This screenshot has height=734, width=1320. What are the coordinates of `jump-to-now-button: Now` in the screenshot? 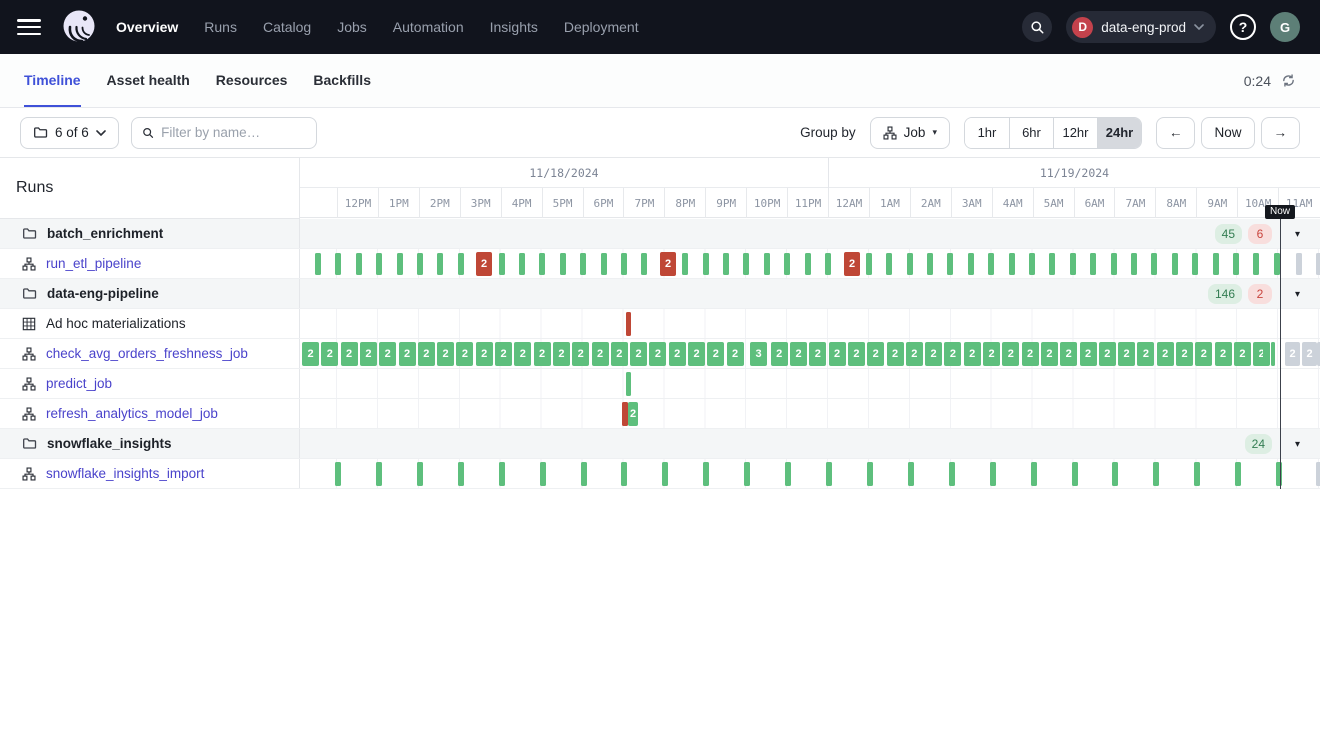 It's located at (1228, 132).